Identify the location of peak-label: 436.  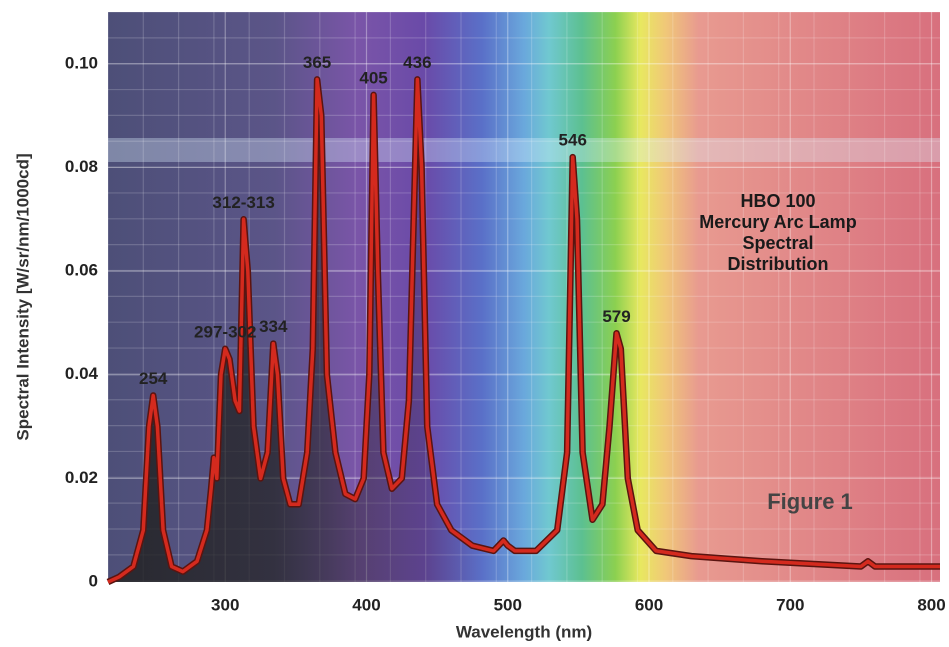
(417, 62).